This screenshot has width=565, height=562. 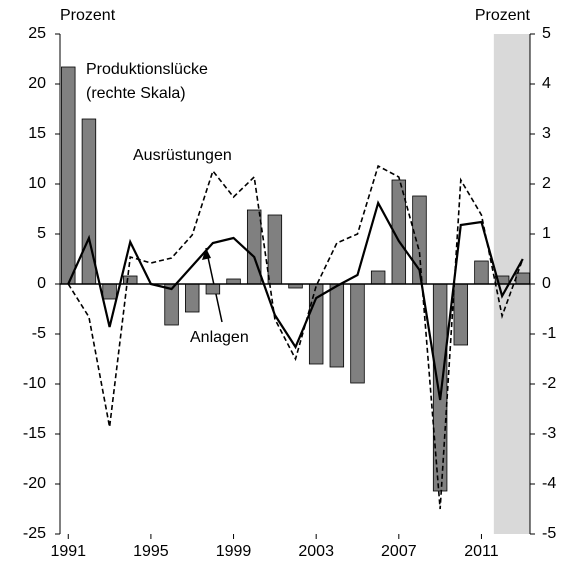 I want to click on annotation: Ausrüstungen, so click(x=182, y=155).